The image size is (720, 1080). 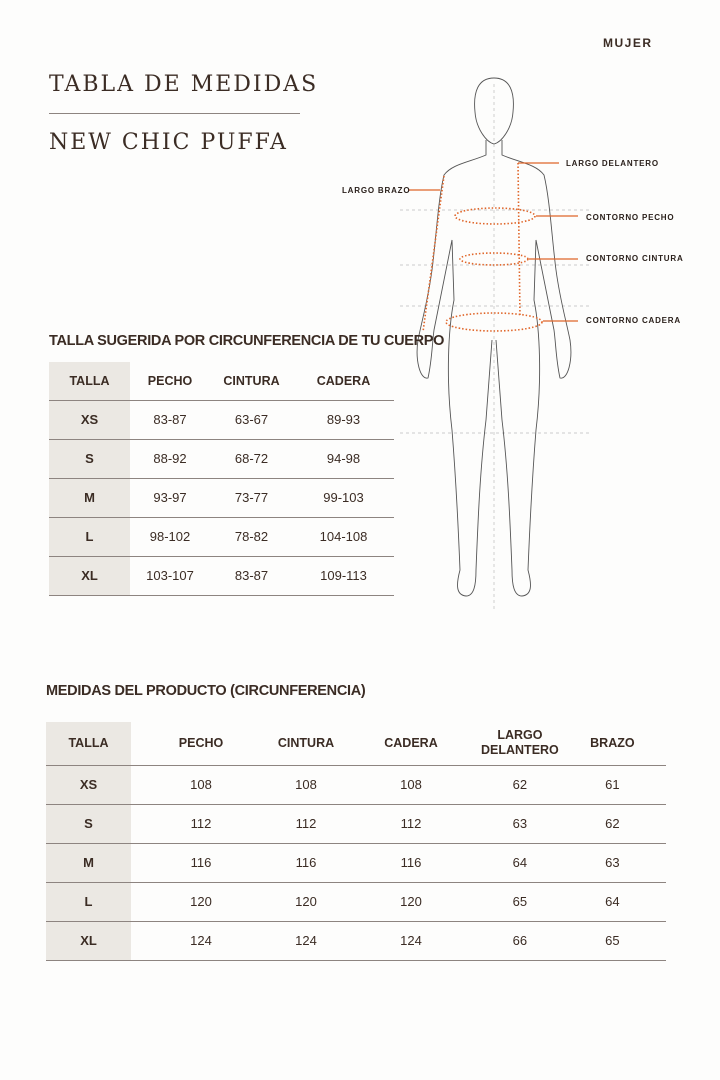 I want to click on table-row: S 88-92 68-72 94-98, so click(x=221, y=458).